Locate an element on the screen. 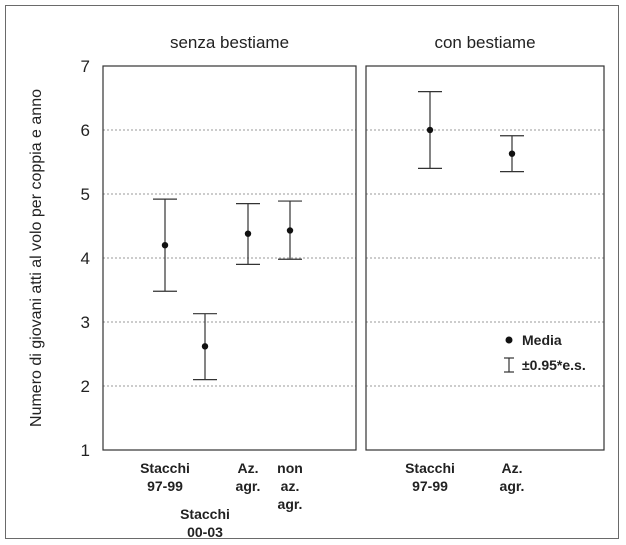  category-label-p2-1-2: 97-99 is located at coordinates (430, 486).